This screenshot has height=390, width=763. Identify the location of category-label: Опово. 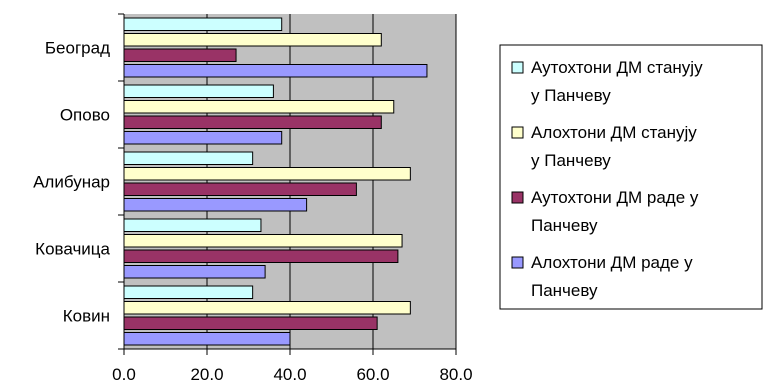
(85, 115).